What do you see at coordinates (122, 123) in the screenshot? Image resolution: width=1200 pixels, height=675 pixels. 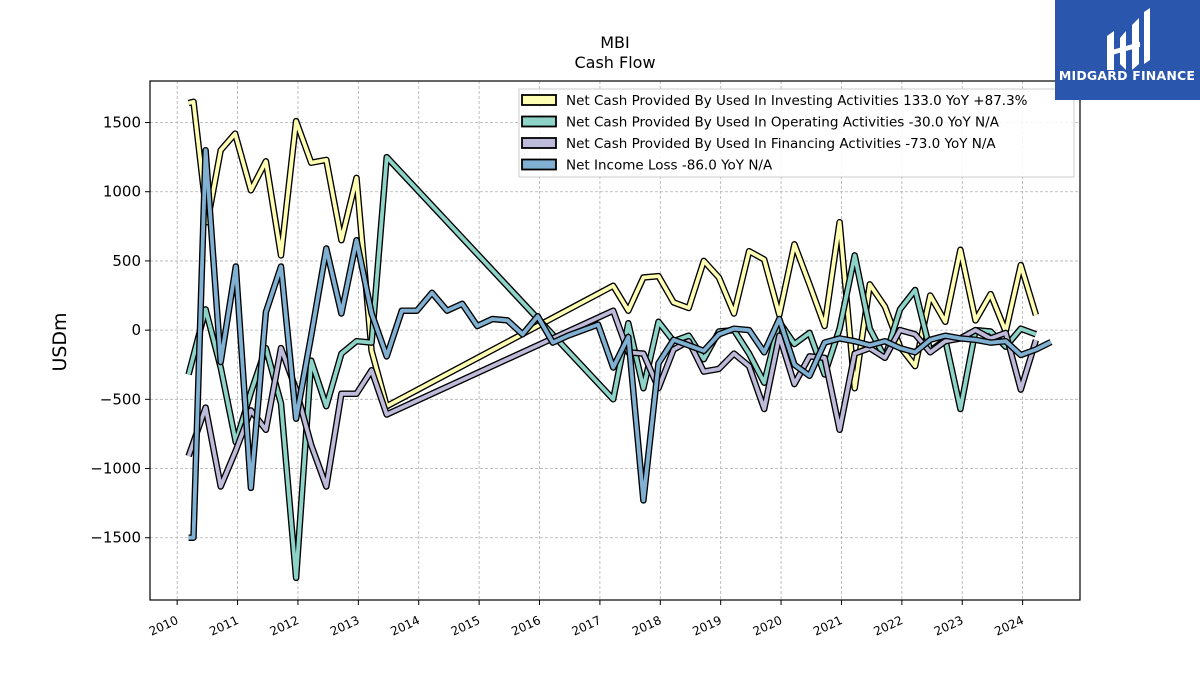 I see `y-tick-label: 1500` at bounding box center [122, 123].